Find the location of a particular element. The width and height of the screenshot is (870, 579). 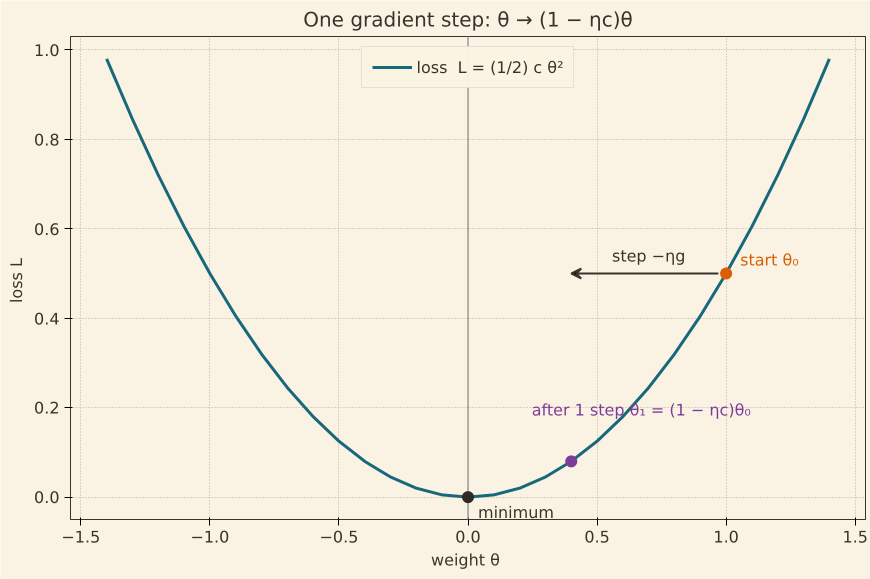

y-tick-label: 0.0 is located at coordinates (47, 498).